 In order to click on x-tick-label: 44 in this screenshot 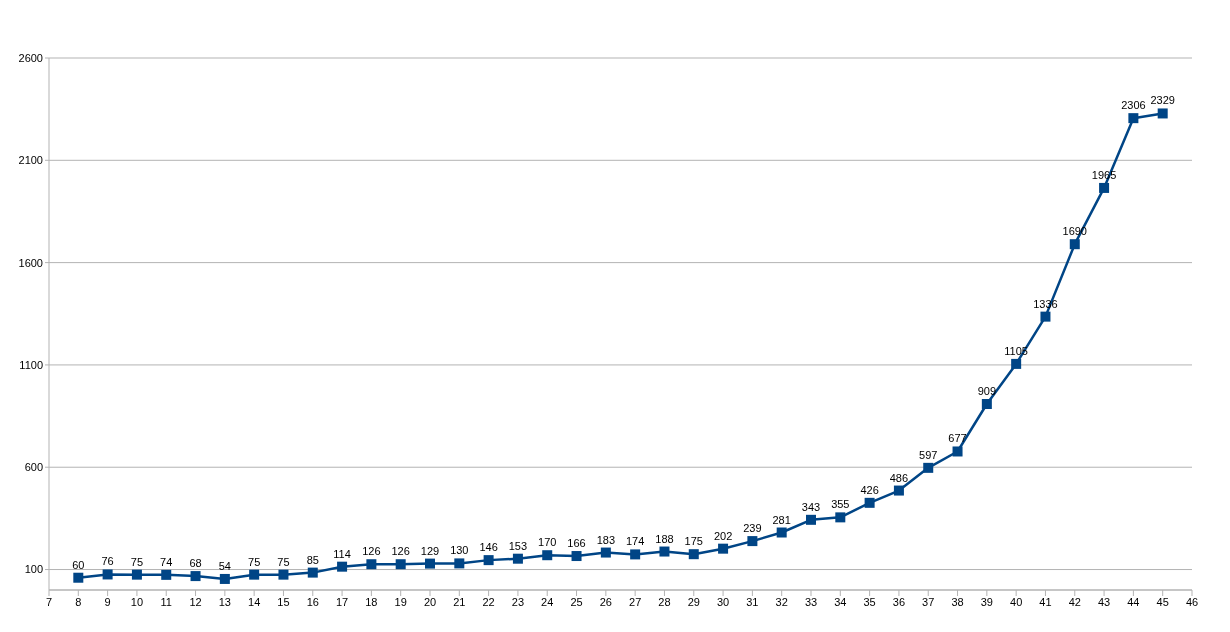, I will do `click(1133, 601)`.